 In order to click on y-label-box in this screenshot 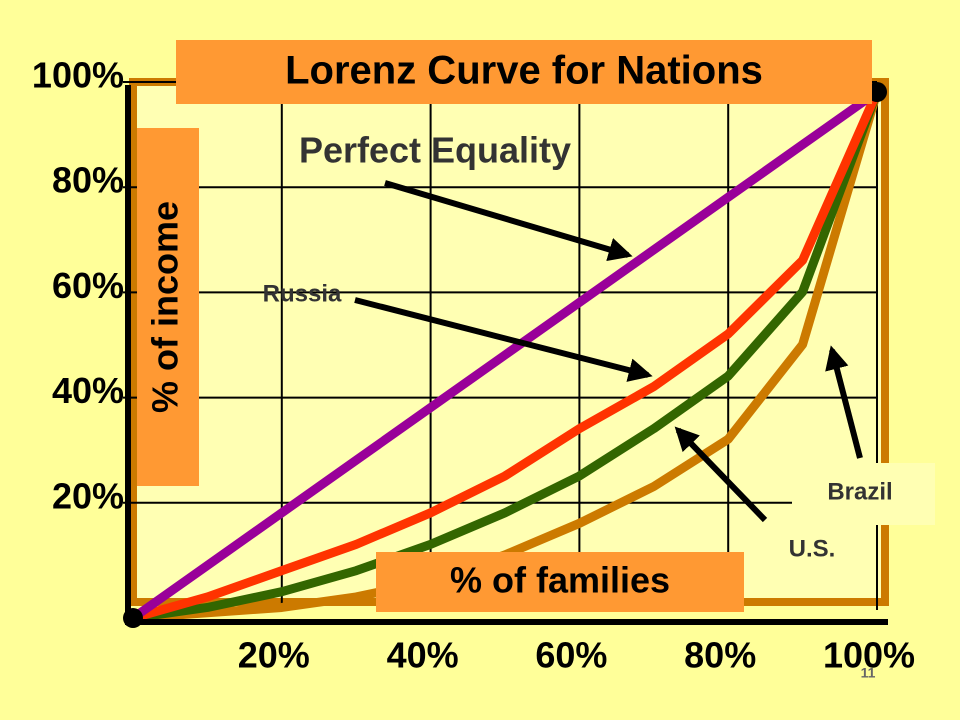, I will do `click(168, 307)`.